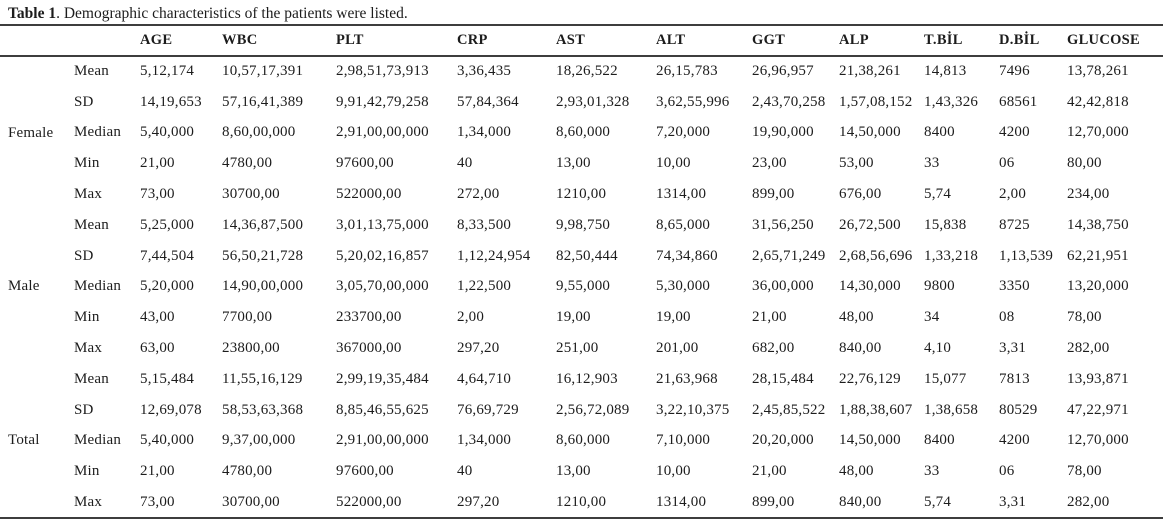 The height and width of the screenshot is (525, 1163). Describe the element at coordinates (783, 224) in the screenshot. I see `table-cell: 31,56,250` at that location.